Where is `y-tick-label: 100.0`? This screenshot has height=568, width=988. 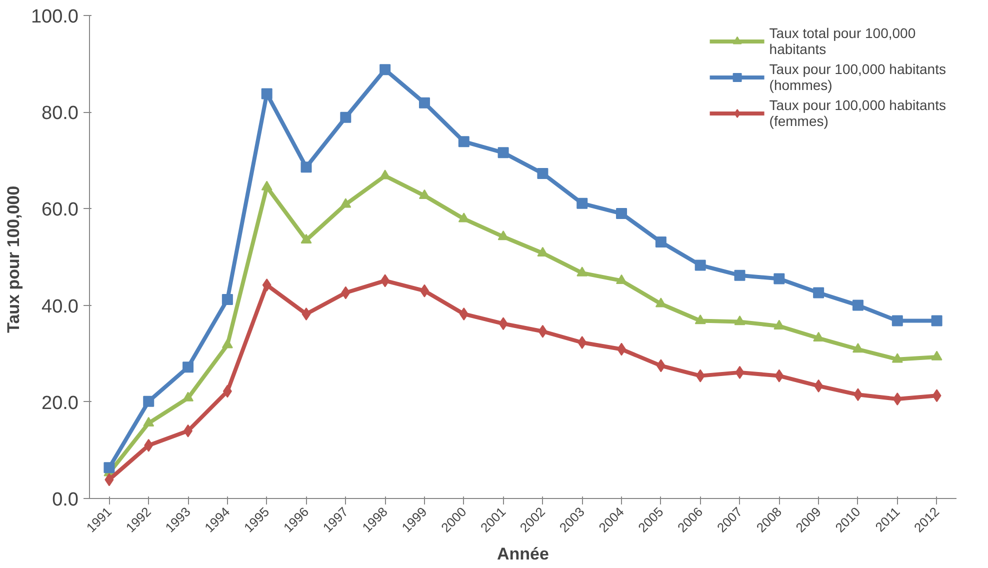
y-tick-label: 100.0 is located at coordinates (54, 17).